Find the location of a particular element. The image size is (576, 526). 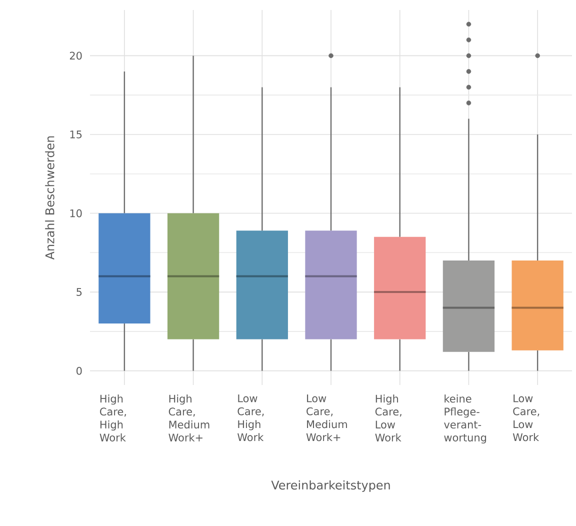

y-tick-label: 0 is located at coordinates (79, 370).